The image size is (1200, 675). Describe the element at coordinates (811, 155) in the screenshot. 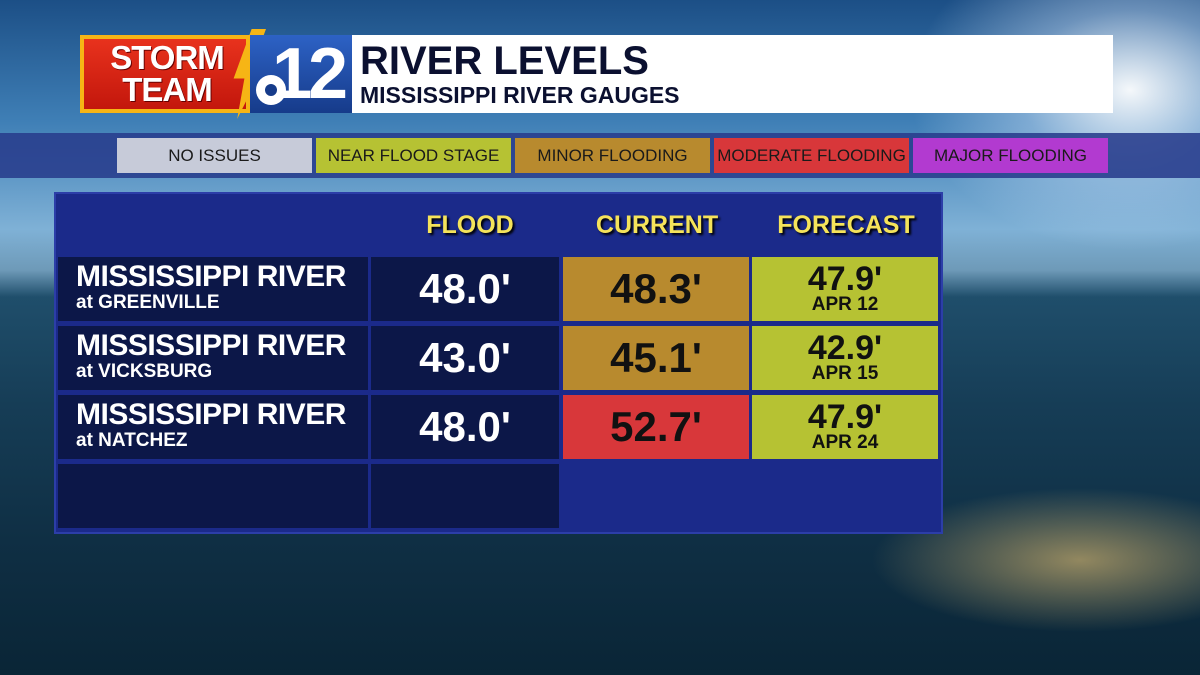

I see `legend-moderate-flooding: MODERATE FLOODING` at that location.